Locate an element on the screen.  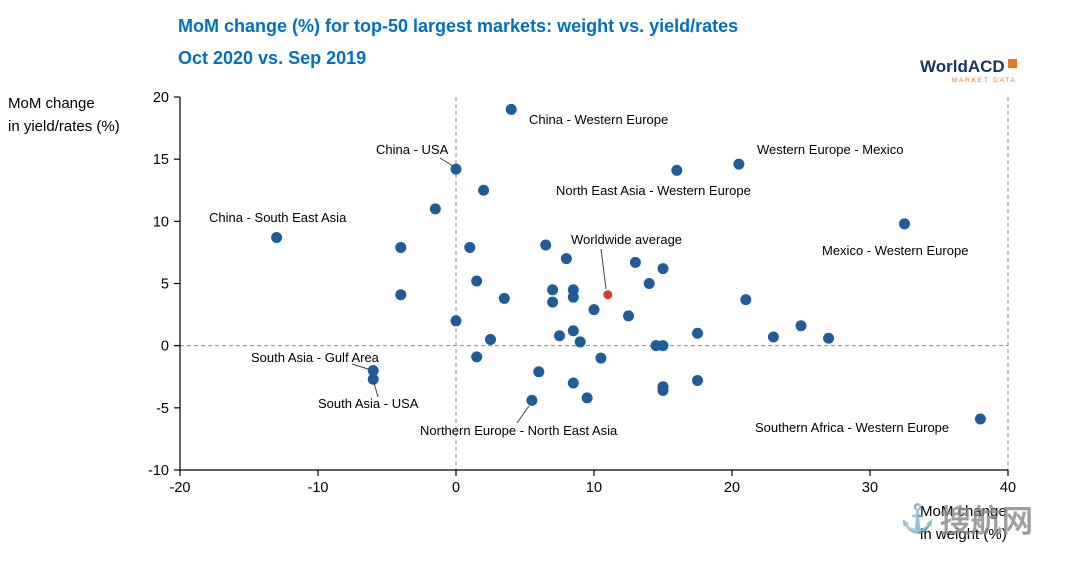
y-axis-title-line2: in yield/rates (%) is located at coordinates (64, 126).